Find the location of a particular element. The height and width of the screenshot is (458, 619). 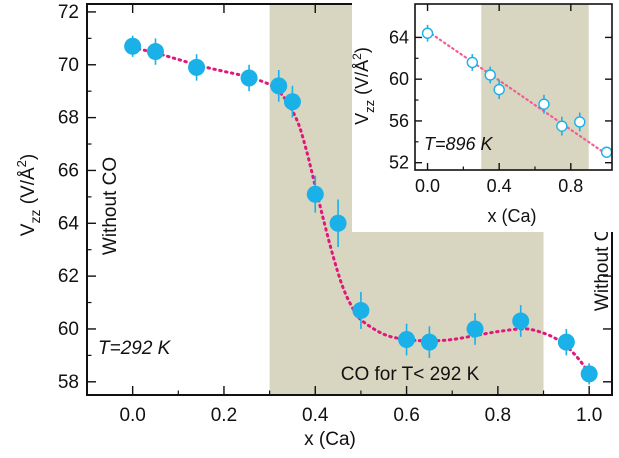

main-y-tick-label: 72 is located at coordinates (68, 12).